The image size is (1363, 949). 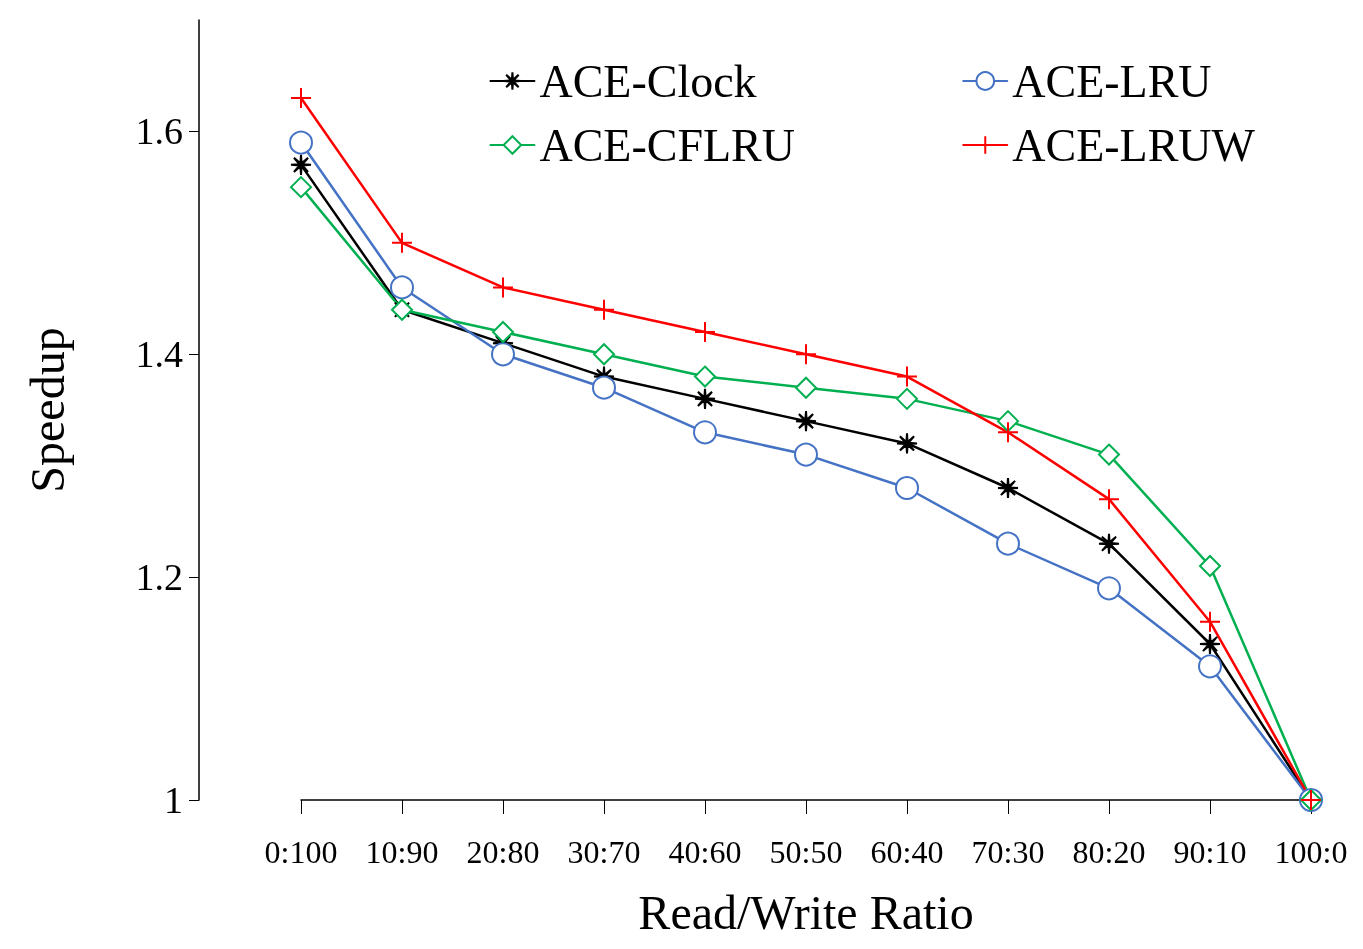 I want to click on legend-label: ACE-CFLRU, so click(x=667, y=145).